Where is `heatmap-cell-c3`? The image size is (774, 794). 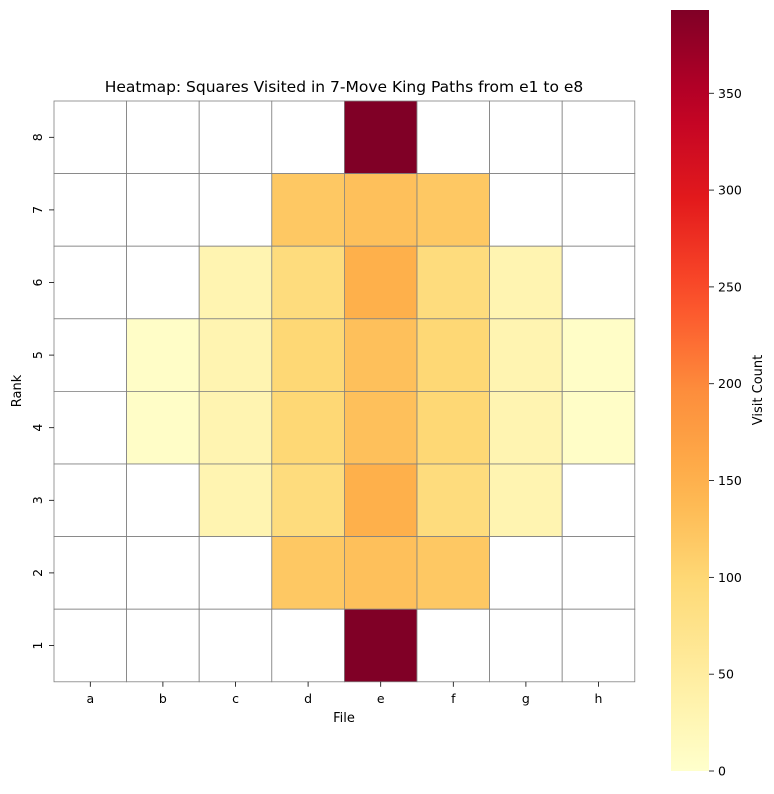 heatmap-cell-c3 is located at coordinates (235, 500).